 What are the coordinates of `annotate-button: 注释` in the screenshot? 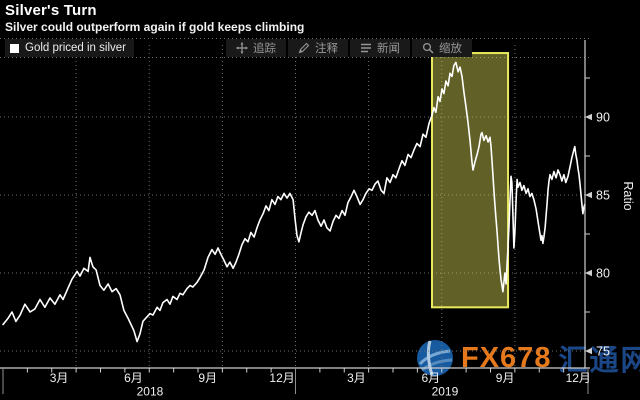 It's located at (318, 48).